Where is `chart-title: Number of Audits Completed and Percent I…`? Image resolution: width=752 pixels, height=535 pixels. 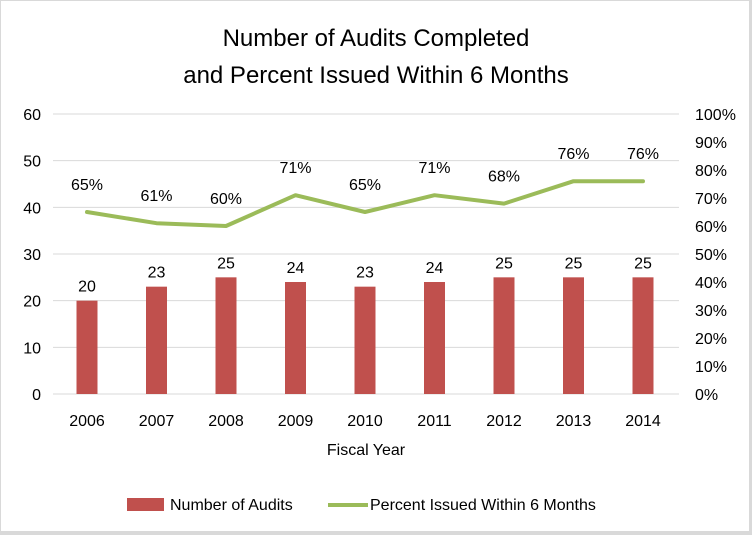
chart-title: Number of Audits Completed and Percent I… is located at coordinates (376, 57).